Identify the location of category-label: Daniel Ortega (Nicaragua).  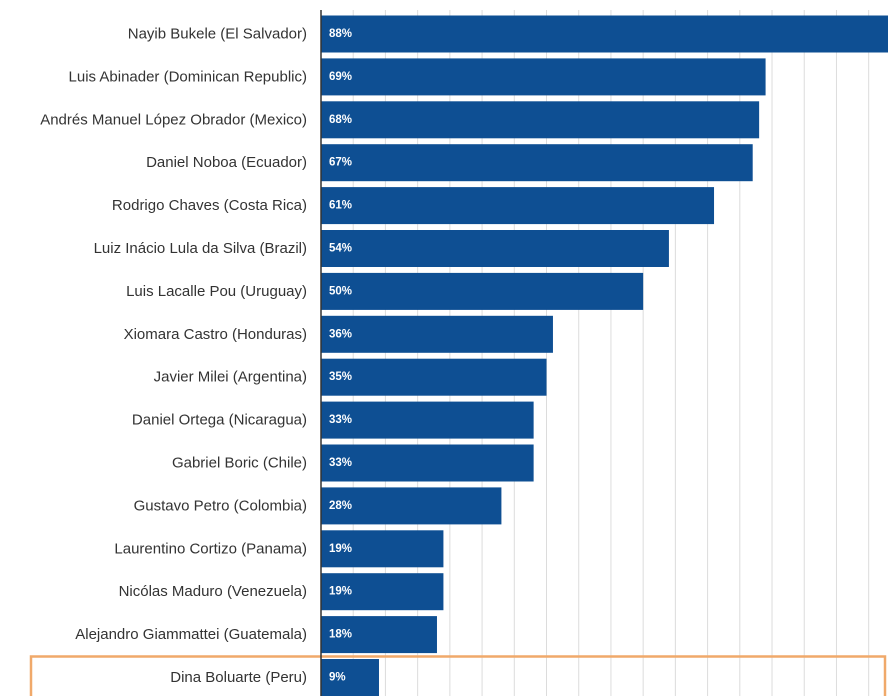
(219, 420).